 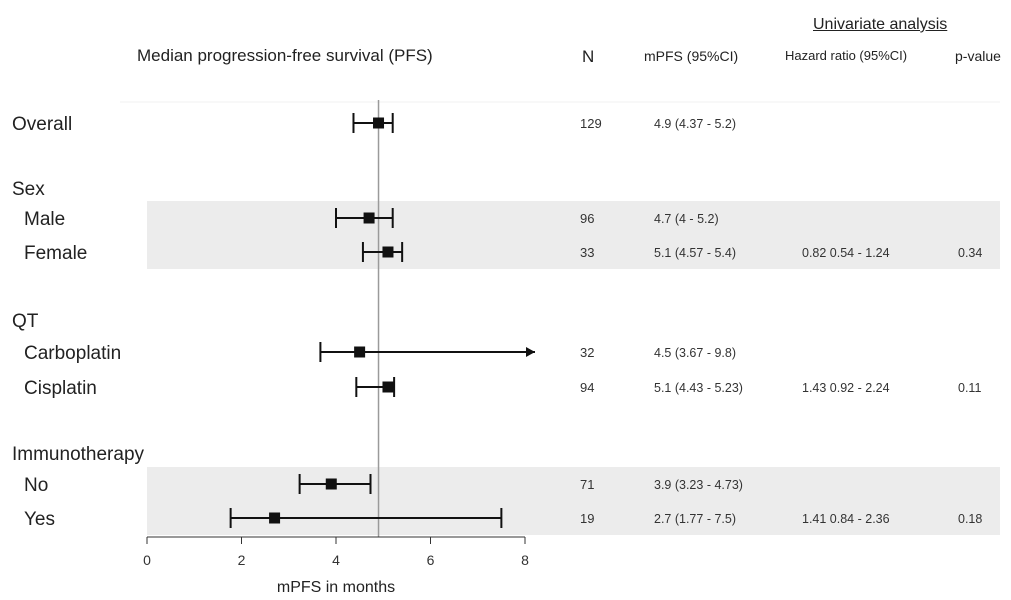 I want to click on row-label: Male, so click(x=44, y=219).